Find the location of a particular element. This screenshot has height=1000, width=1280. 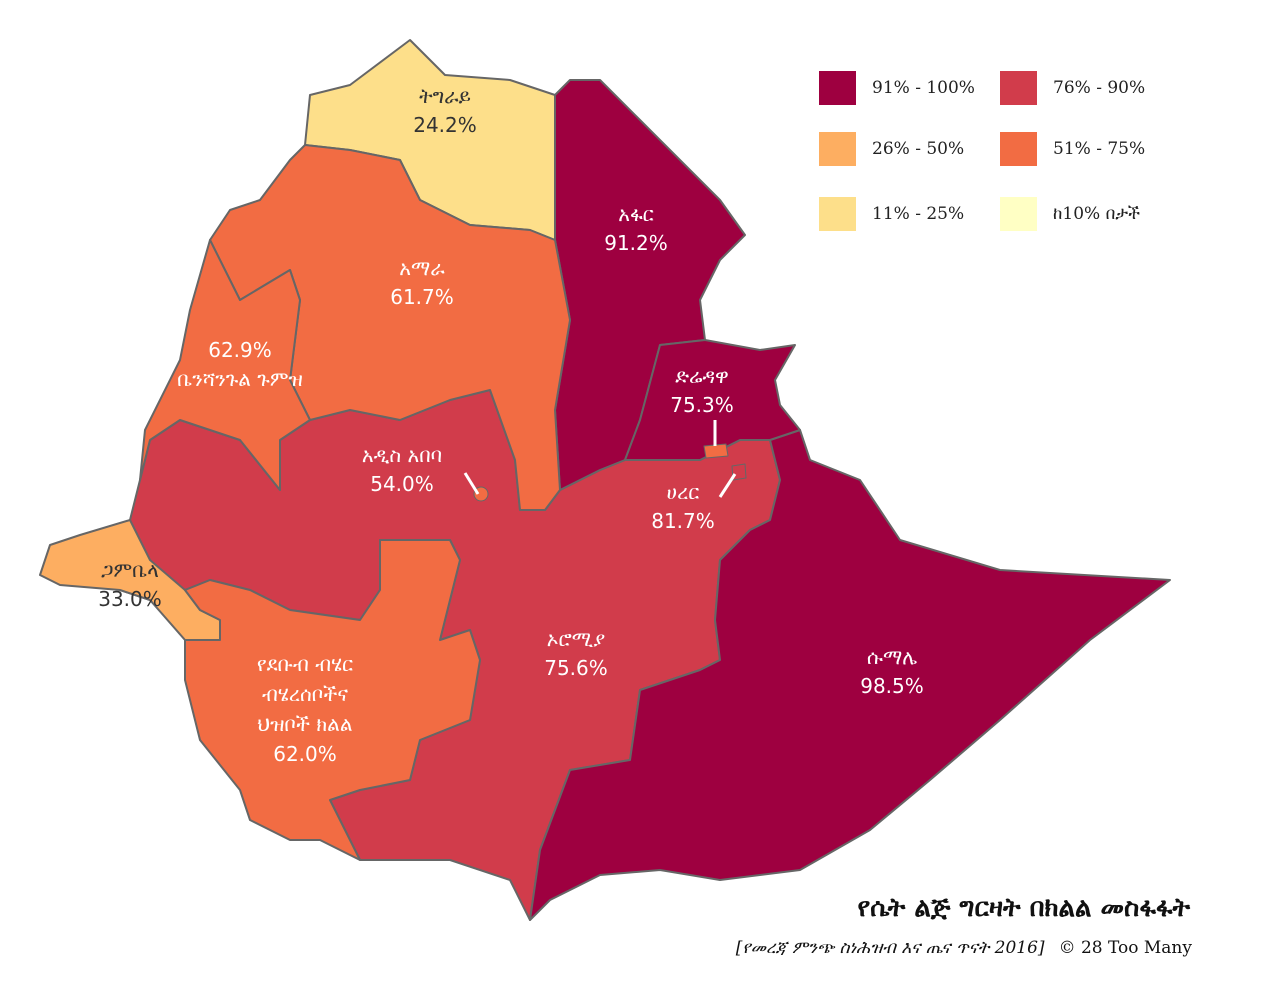

region-dire-dawa is located at coordinates (716, 451).